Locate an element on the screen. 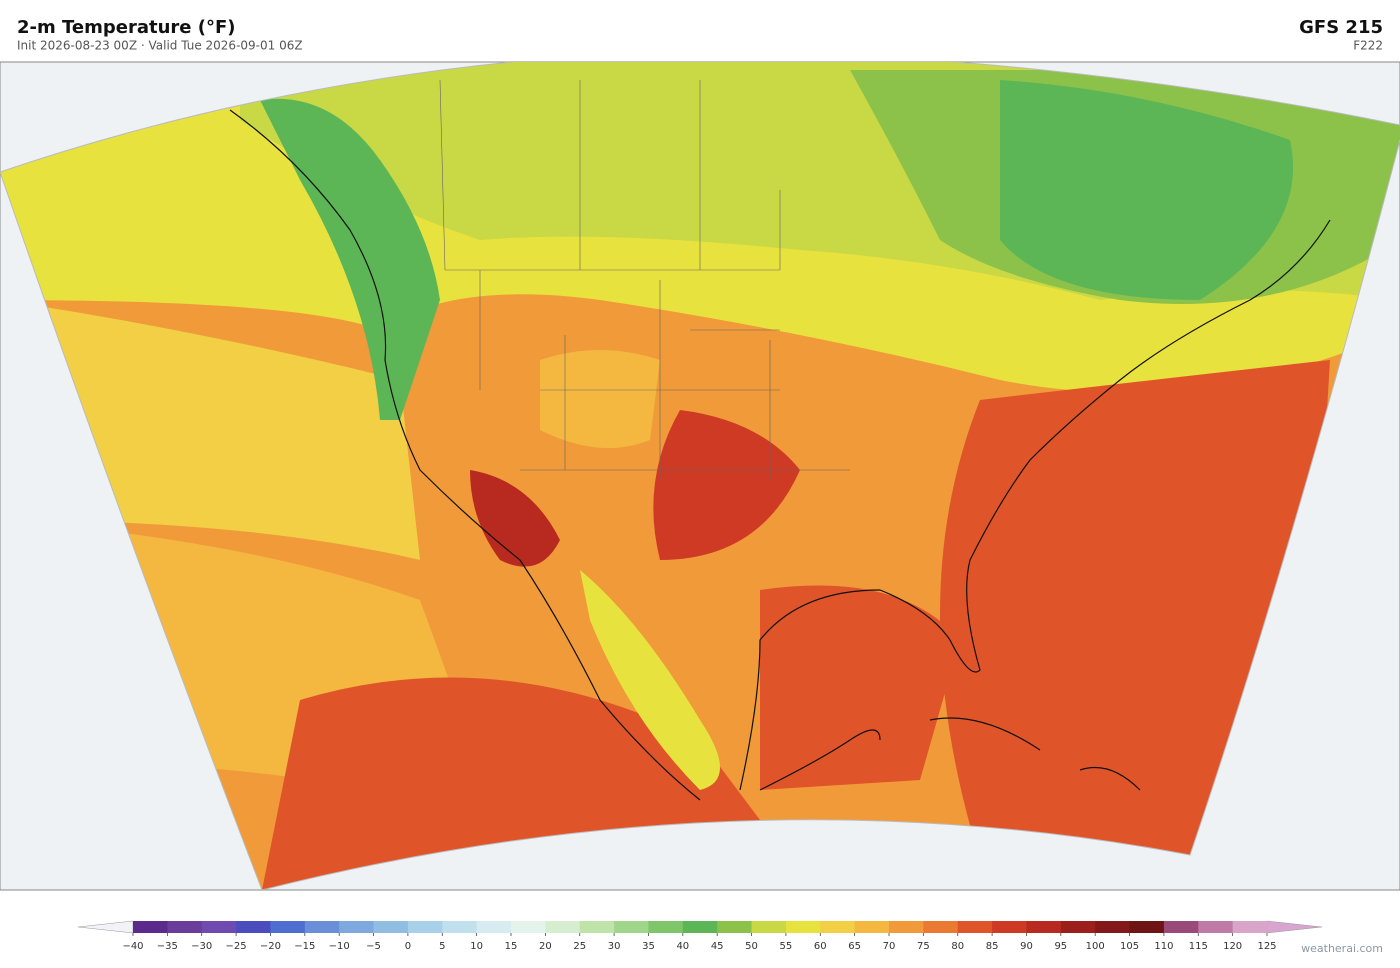  colorbar-tick-label: 90 is located at coordinates (1026, 946).